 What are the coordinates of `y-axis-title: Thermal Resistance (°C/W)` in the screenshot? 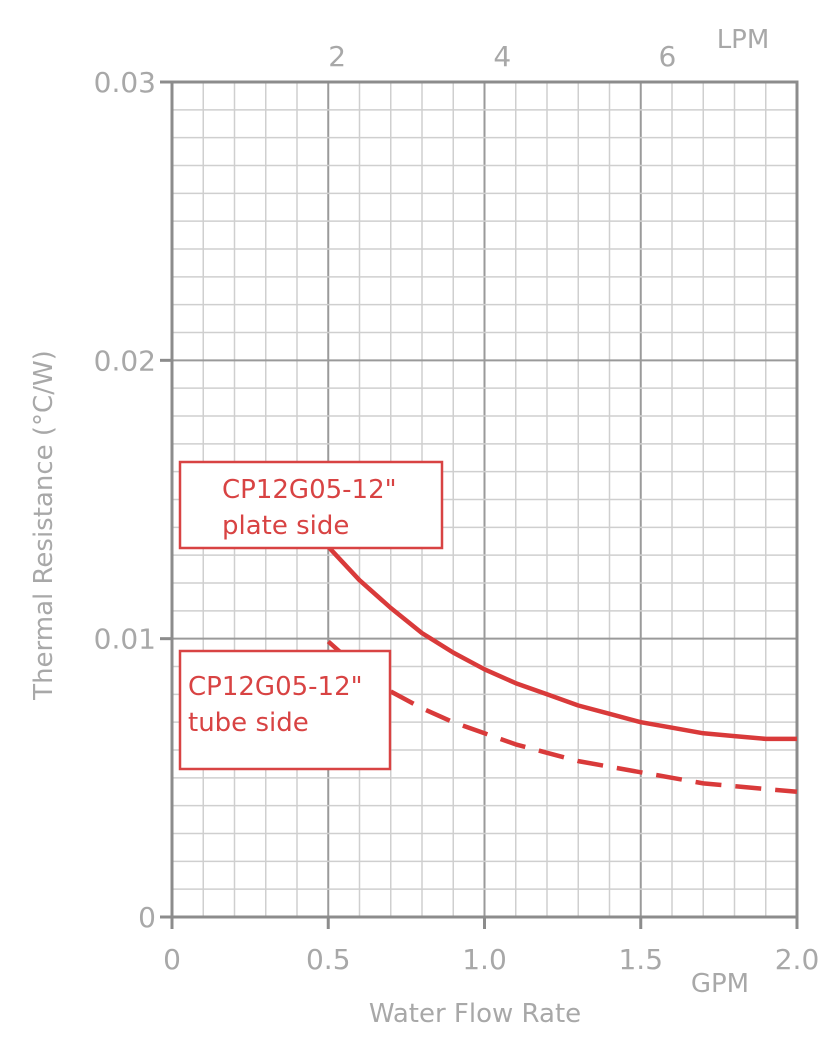 It's located at (44, 525).